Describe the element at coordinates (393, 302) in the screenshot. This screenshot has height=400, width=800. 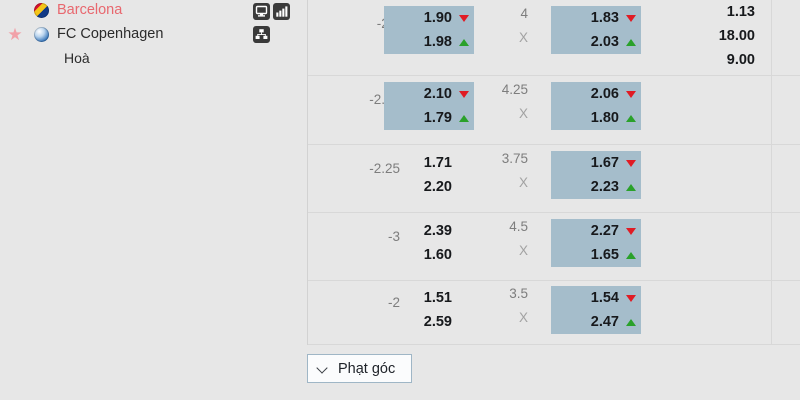
I see `handicap-line-label: -2` at that location.